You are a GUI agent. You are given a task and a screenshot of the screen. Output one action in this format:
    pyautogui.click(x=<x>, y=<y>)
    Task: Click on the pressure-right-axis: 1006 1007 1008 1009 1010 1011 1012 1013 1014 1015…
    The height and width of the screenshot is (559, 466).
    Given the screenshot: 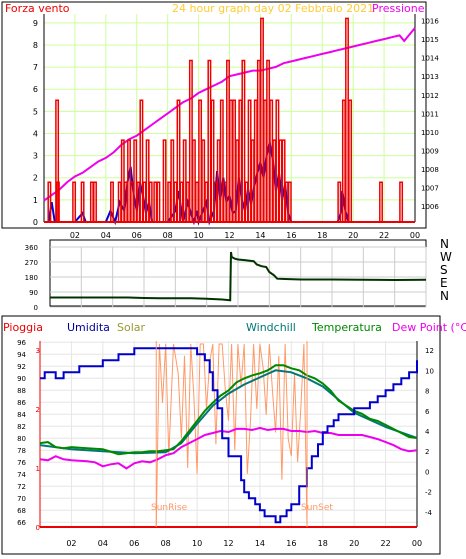 What is the action you would take?
    pyautogui.click(x=430, y=115)
    